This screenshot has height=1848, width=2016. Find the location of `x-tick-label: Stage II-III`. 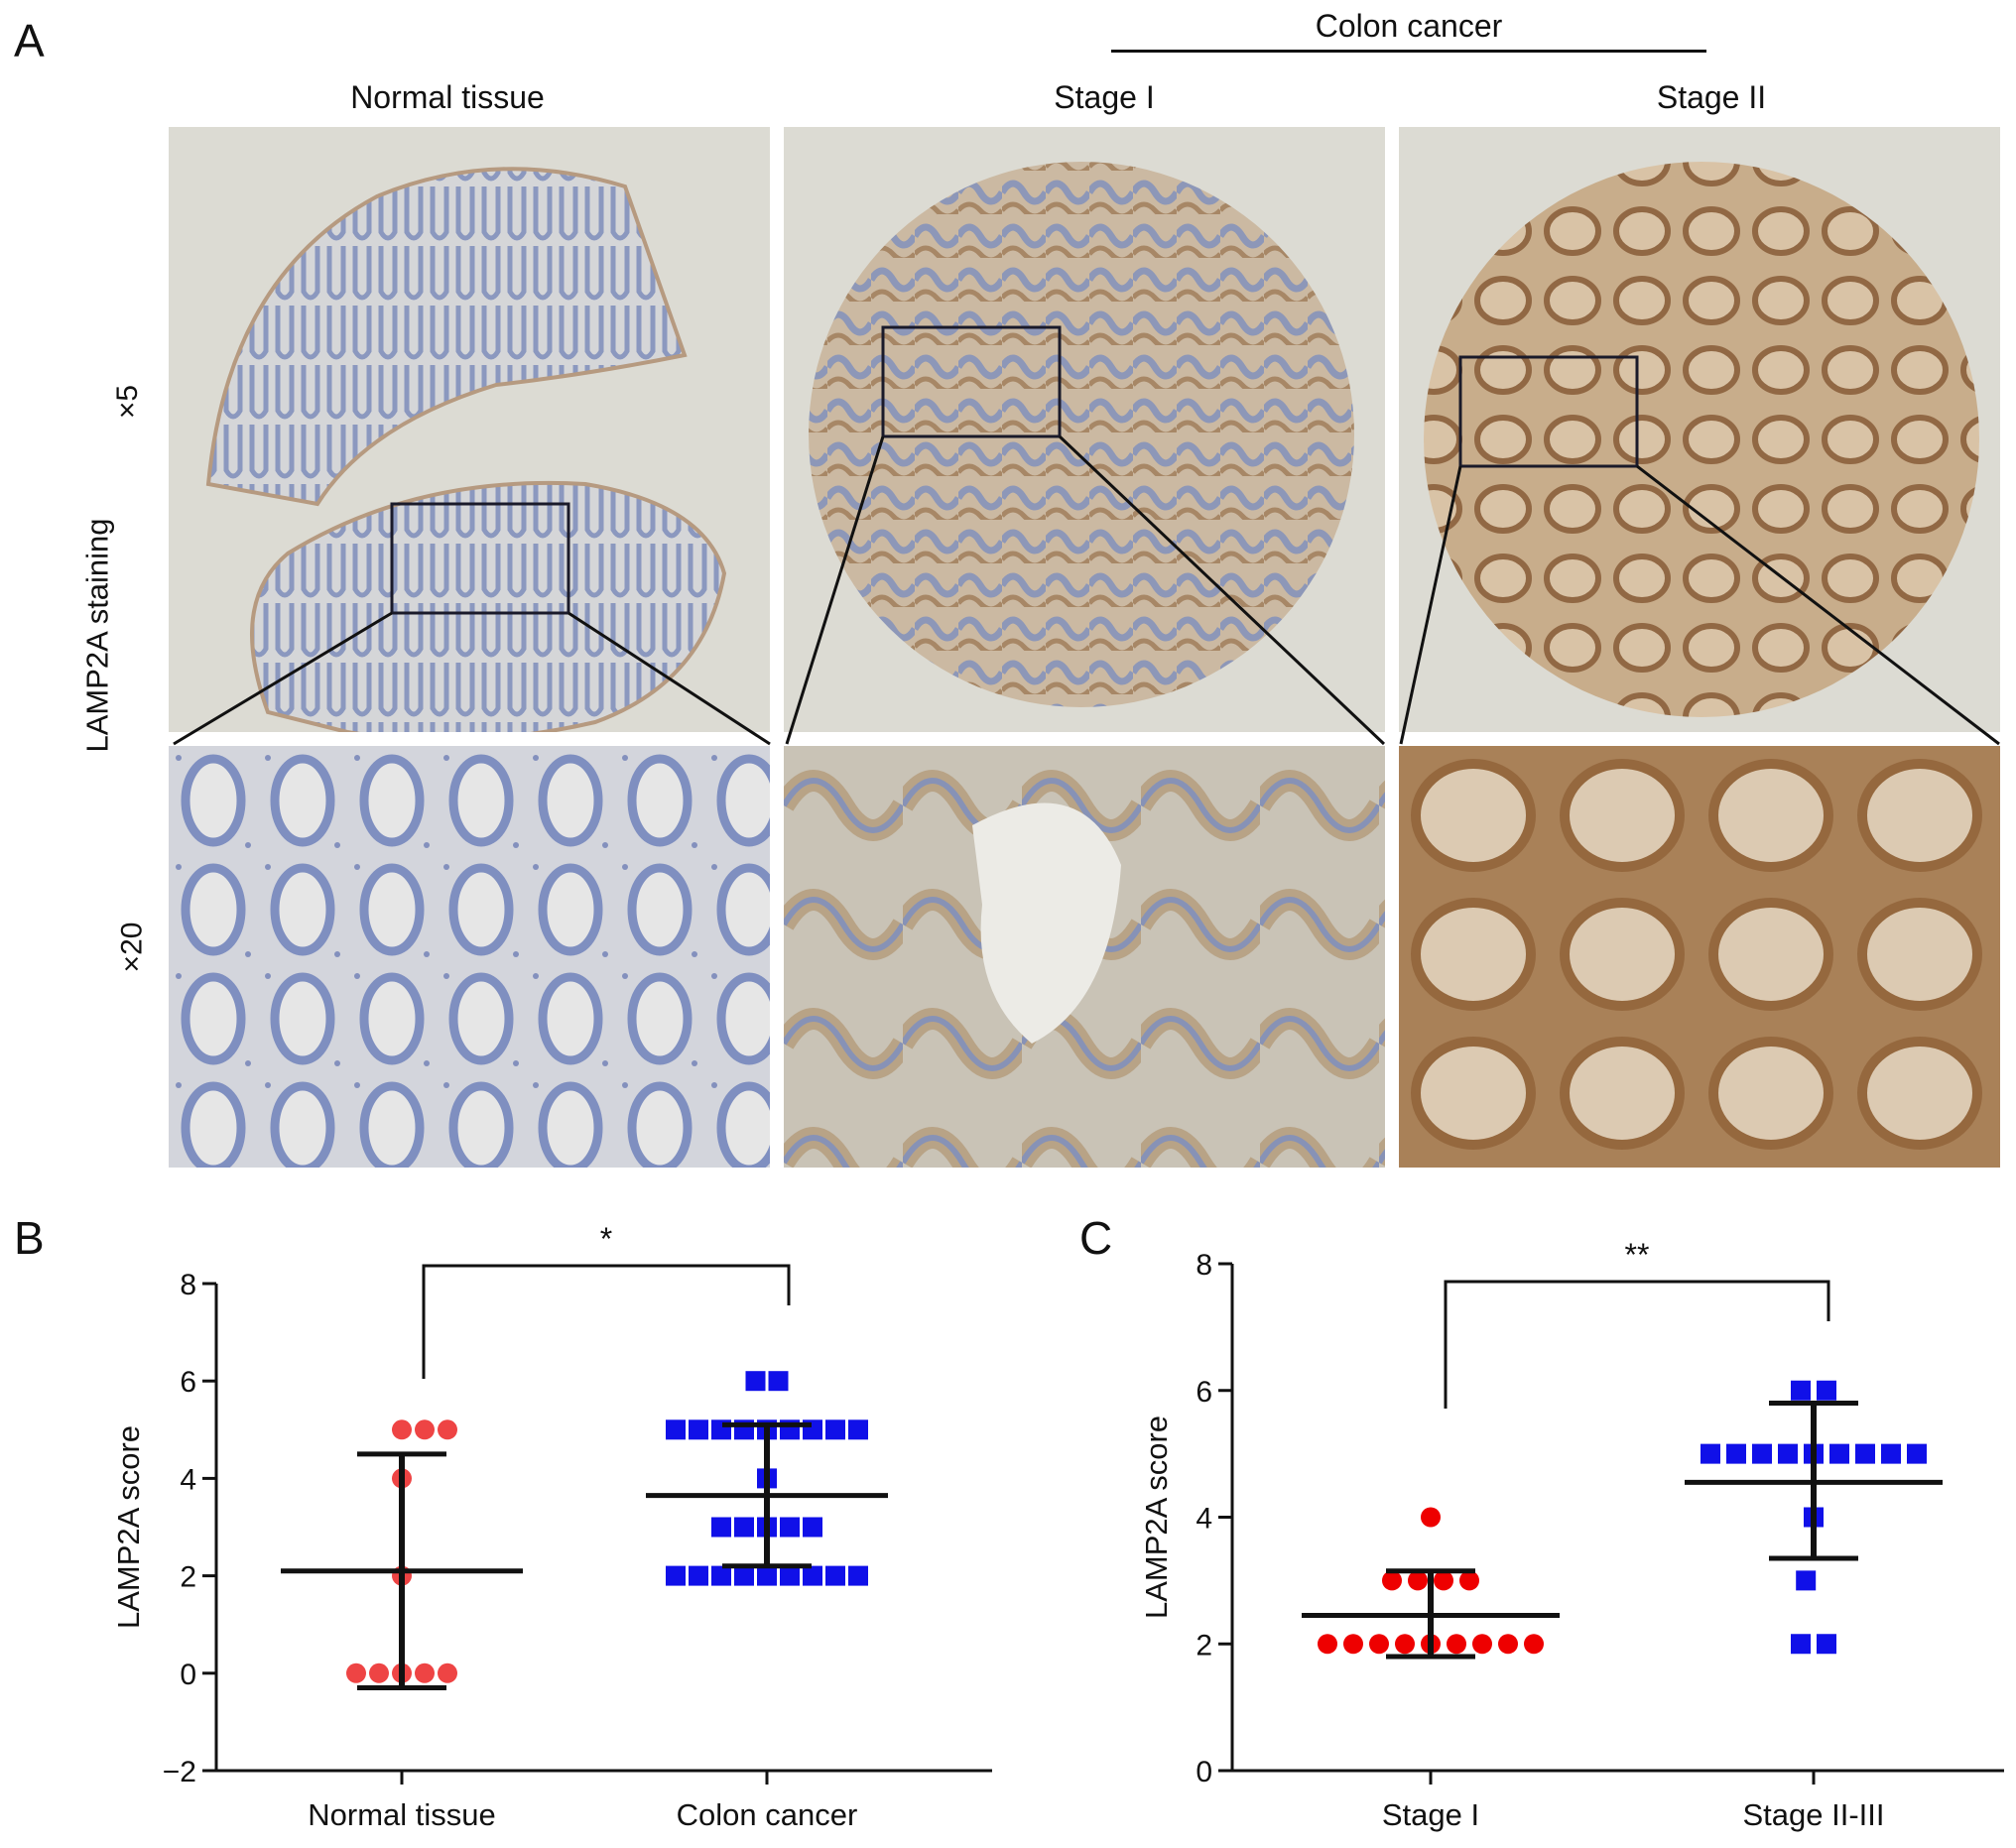

x-tick-label: Stage II-III is located at coordinates (1813, 1814).